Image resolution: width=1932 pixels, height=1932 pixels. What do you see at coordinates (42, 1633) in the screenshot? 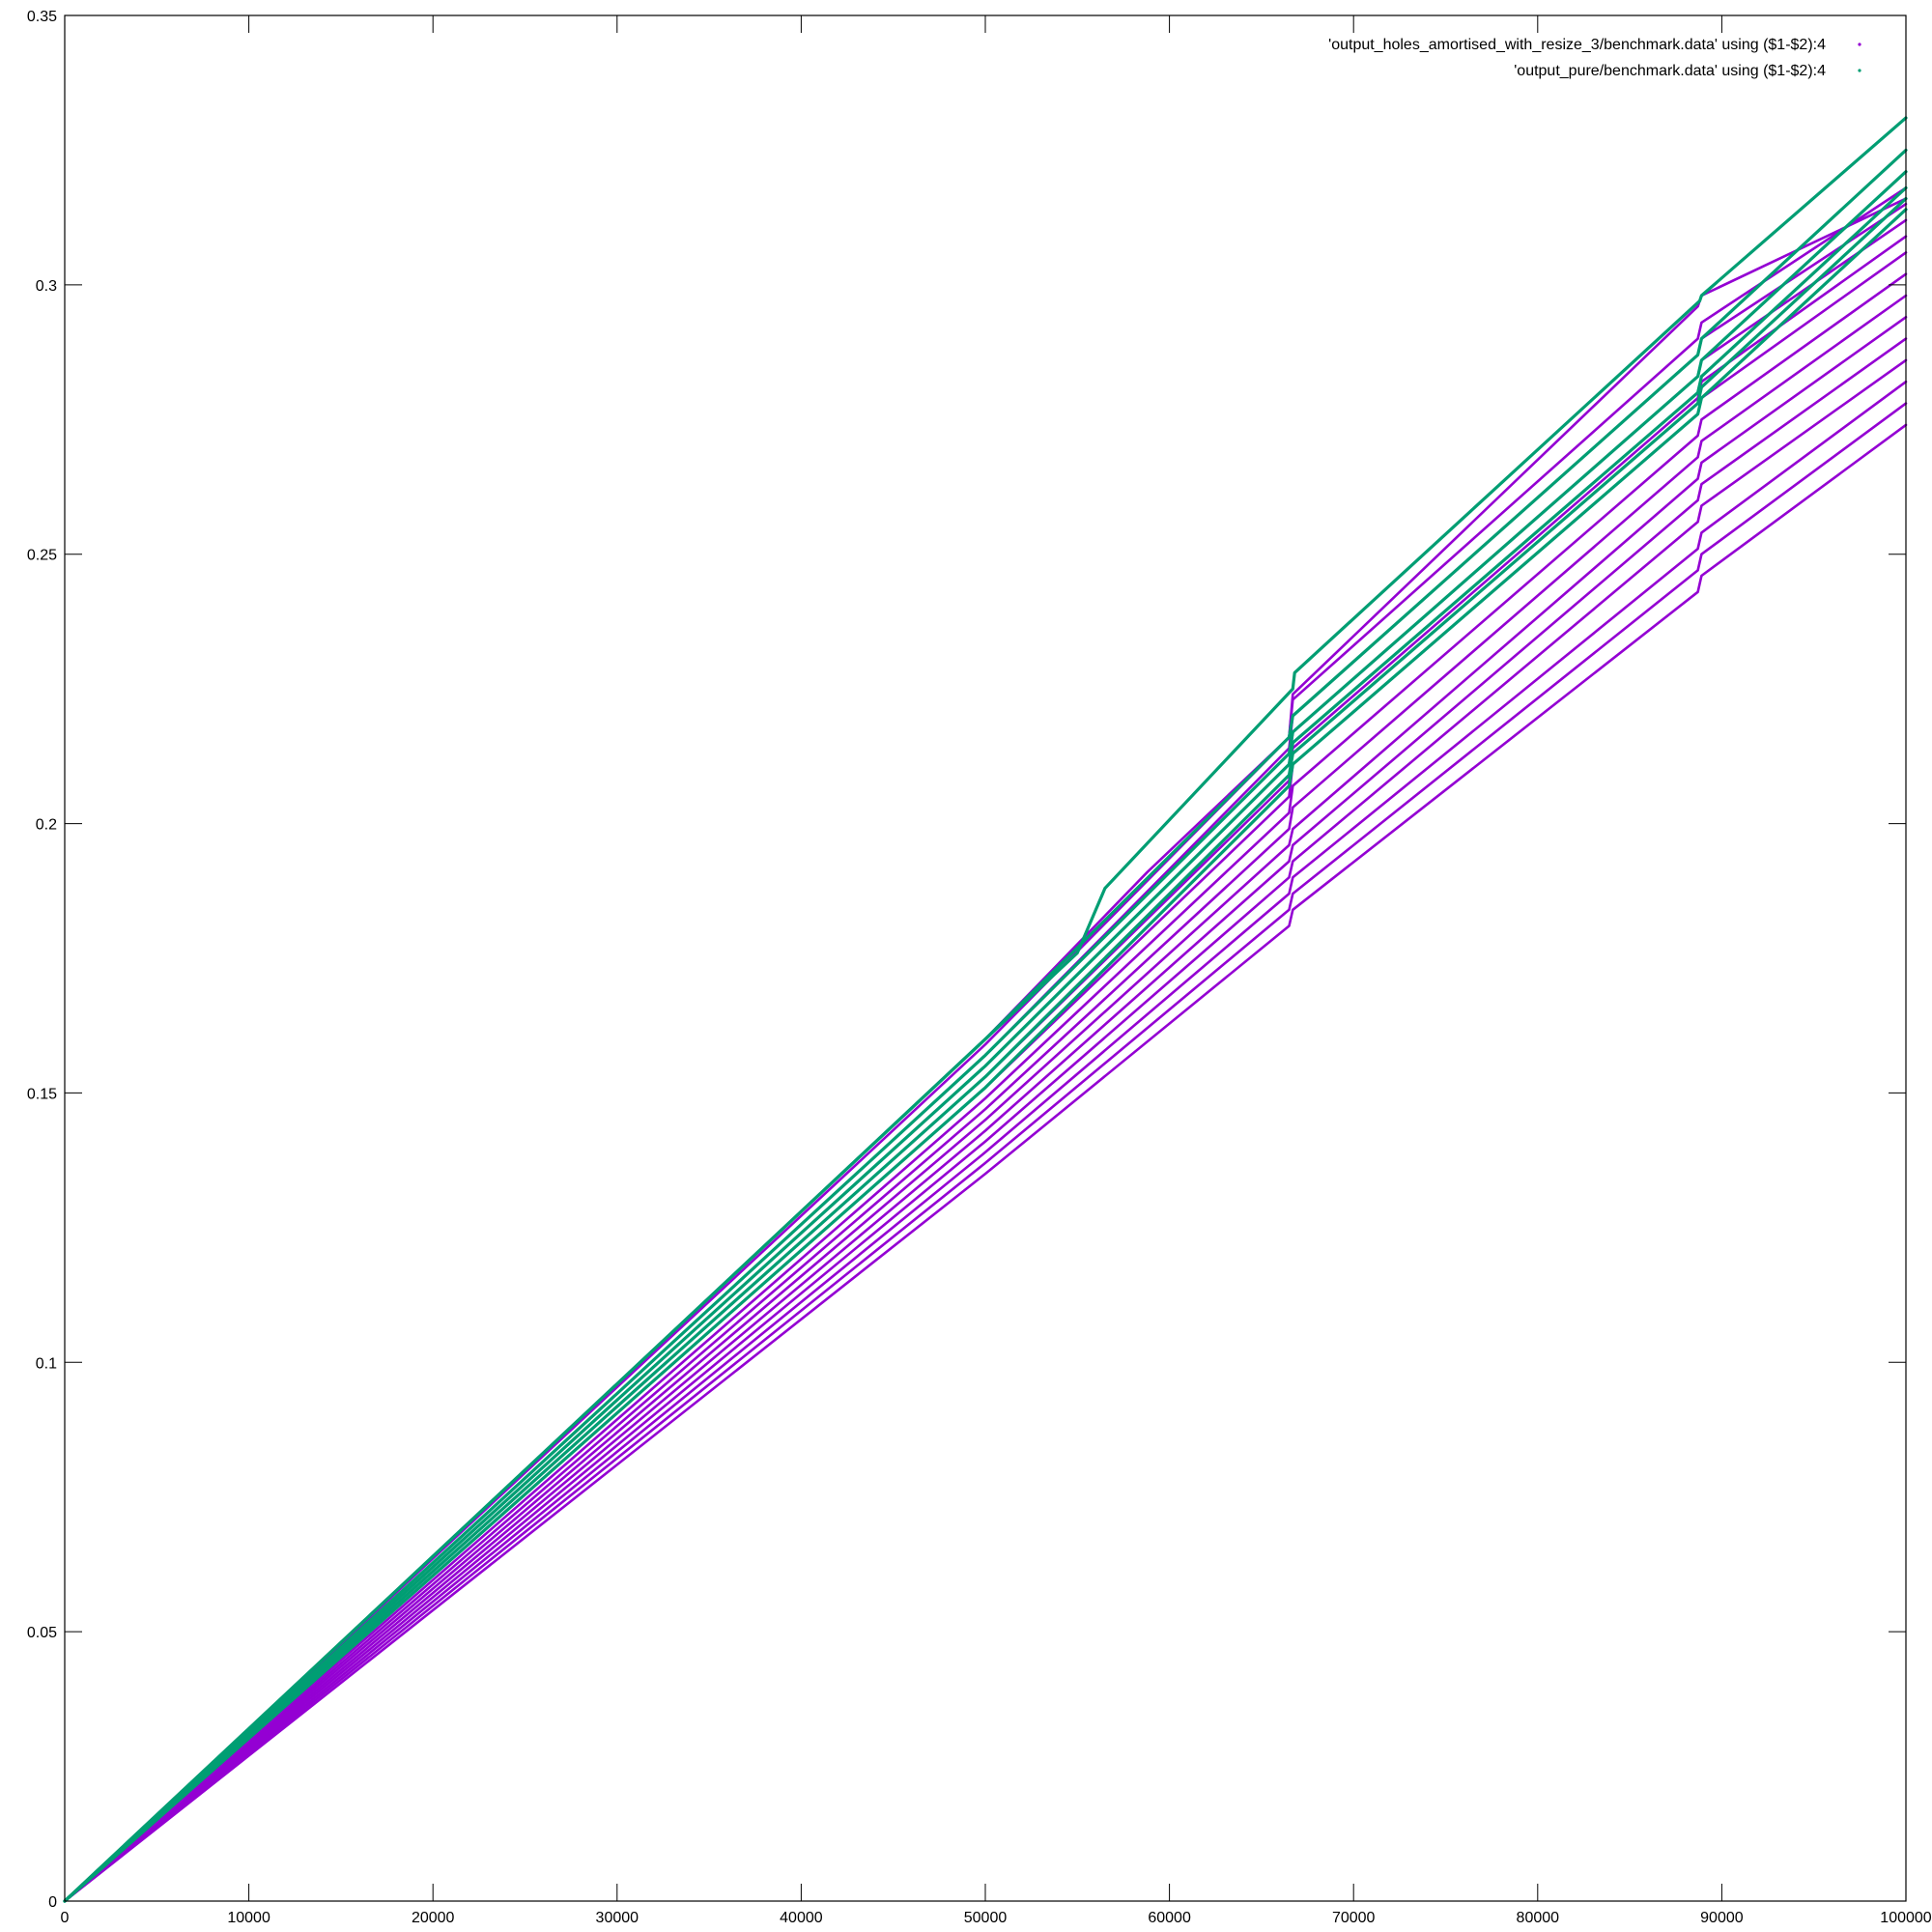
I see `y-tick-label: 0.05` at bounding box center [42, 1633].